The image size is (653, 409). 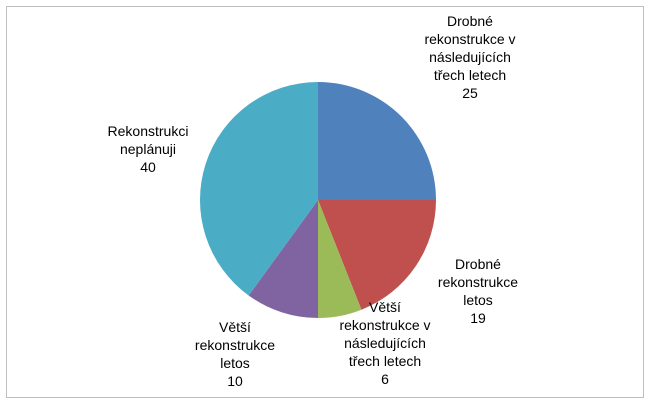 I want to click on category-label: Větší rekonstrukce letos, so click(x=235, y=345).